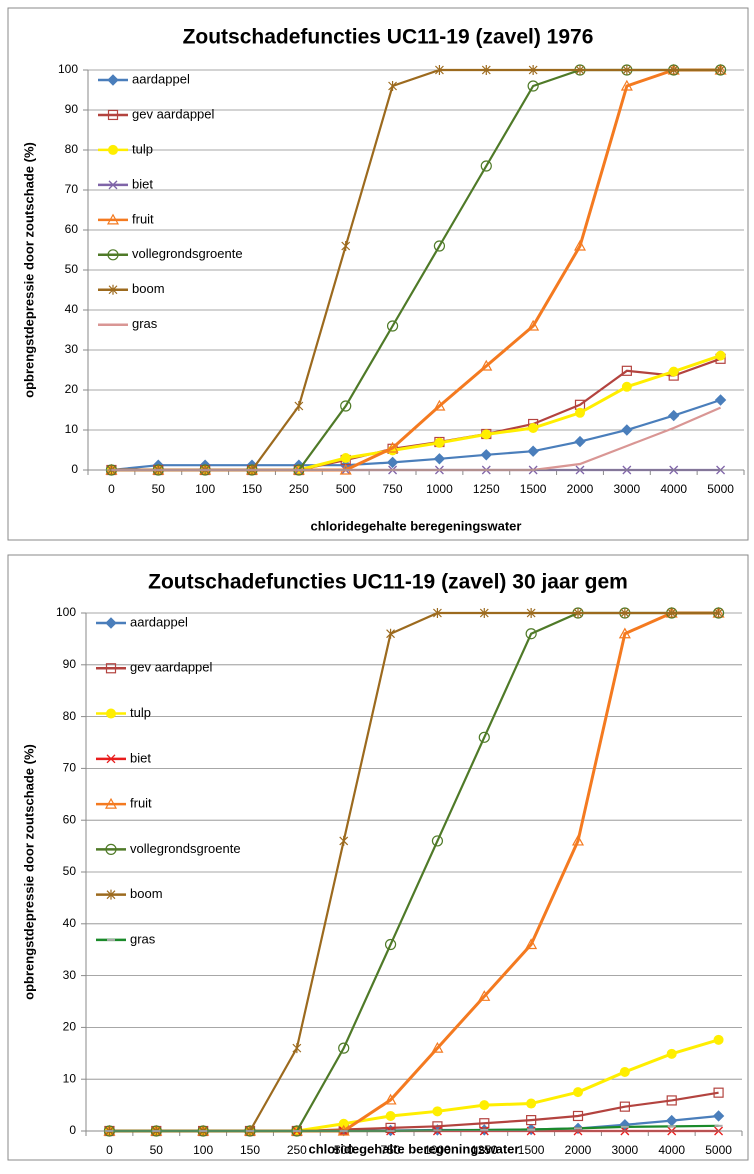  What do you see at coordinates (486, 489) in the screenshot?
I see `x-tick-label: 1250` at bounding box center [486, 489].